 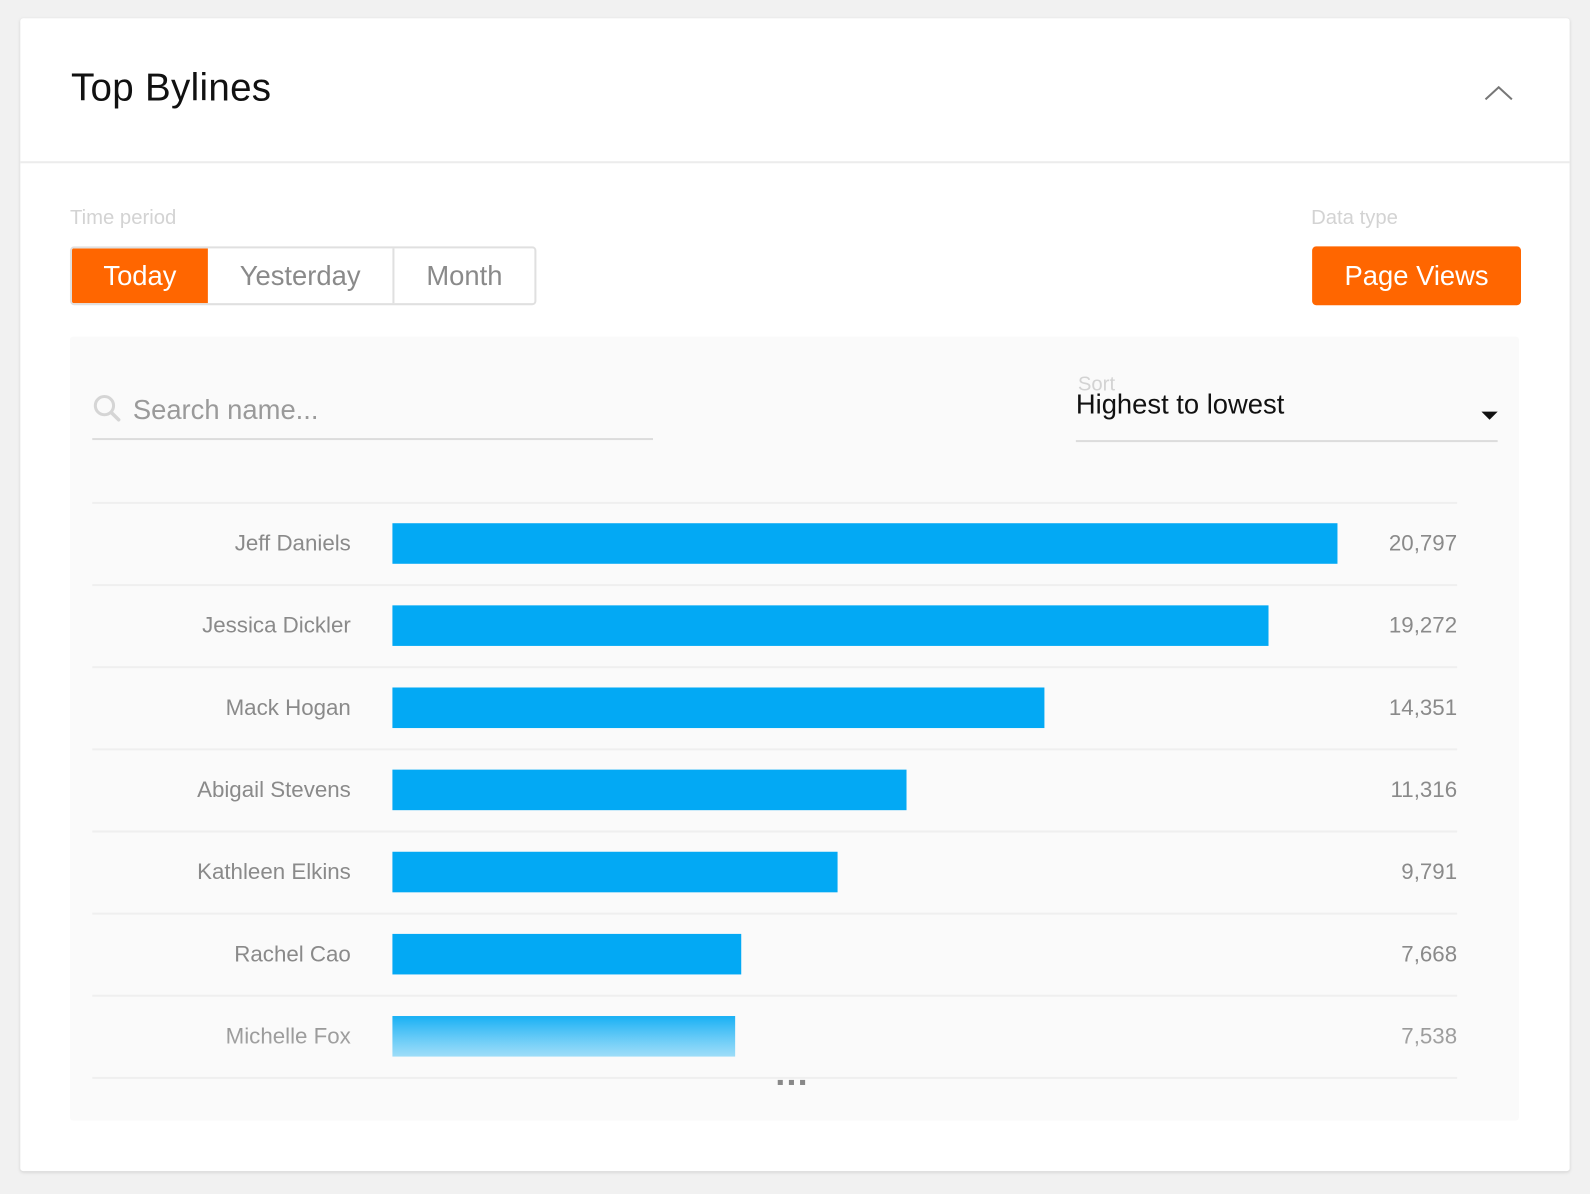 I want to click on byline-row: Jessica Dickler 19,272, so click(x=774, y=625).